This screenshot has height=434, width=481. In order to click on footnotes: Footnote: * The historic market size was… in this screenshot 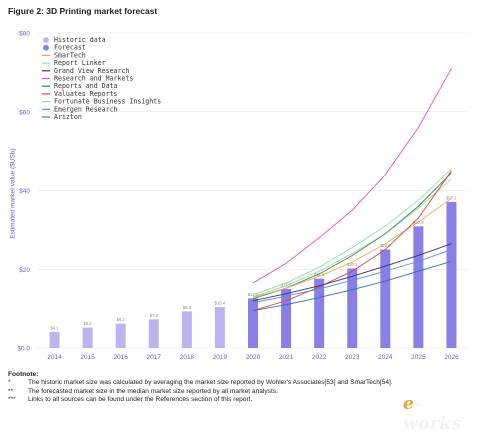, I will do `click(223, 388)`.